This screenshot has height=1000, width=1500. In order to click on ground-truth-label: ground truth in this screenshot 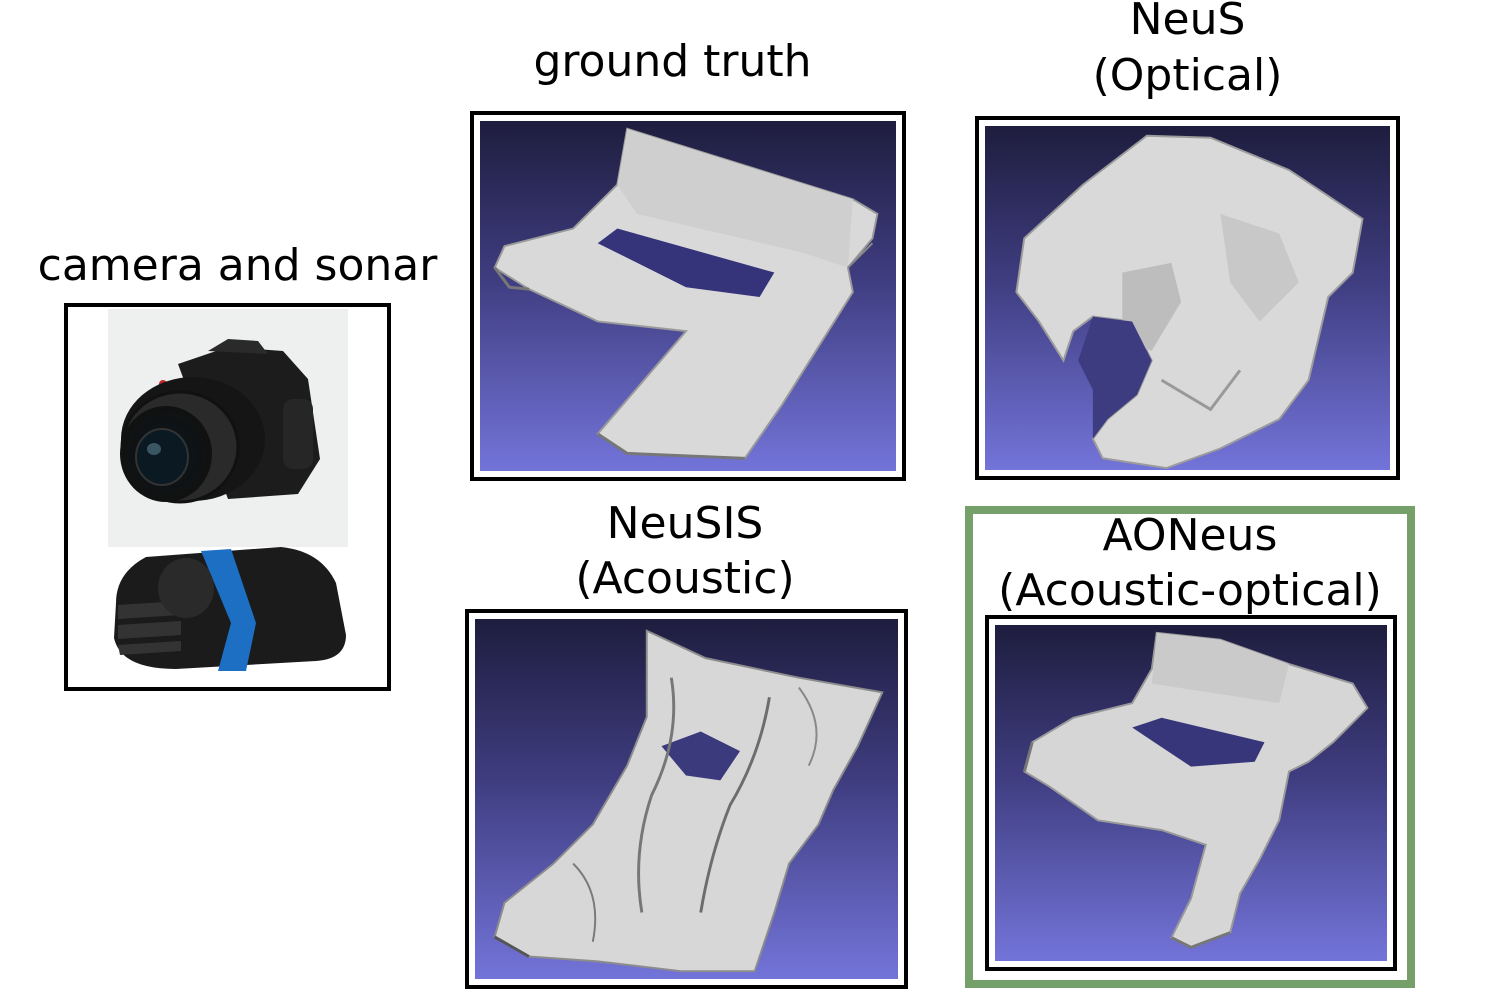, I will do `click(672, 61)`.